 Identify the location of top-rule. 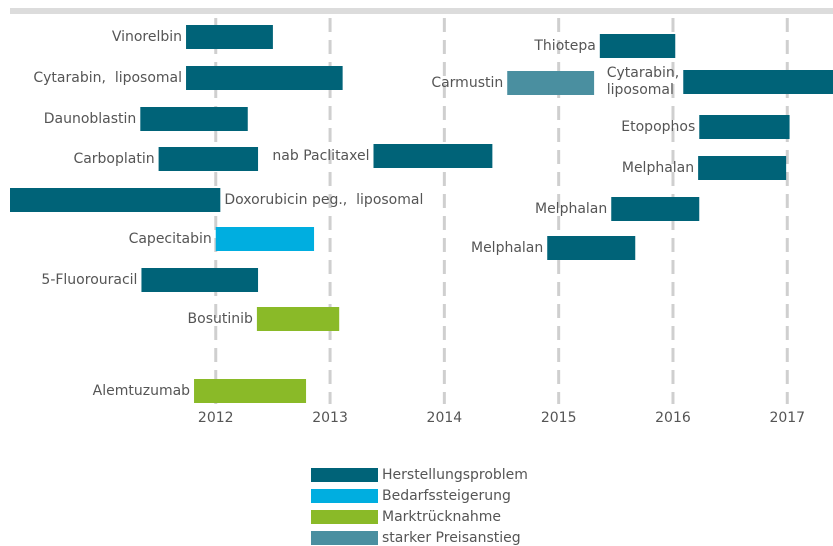
(421, 11).